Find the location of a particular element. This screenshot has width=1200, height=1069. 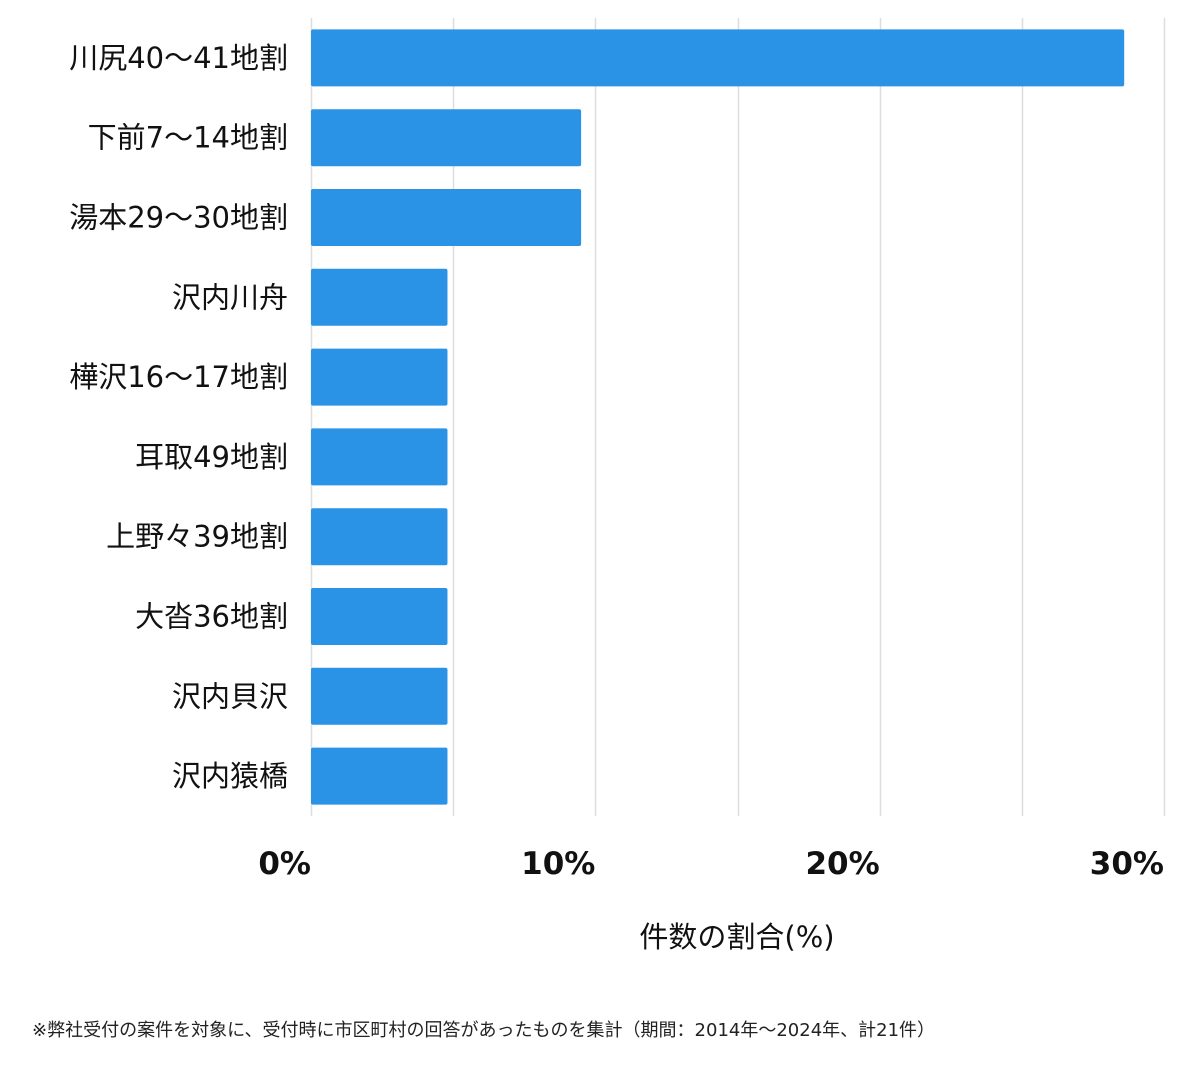

x-tick-label: 0% is located at coordinates (284, 864).